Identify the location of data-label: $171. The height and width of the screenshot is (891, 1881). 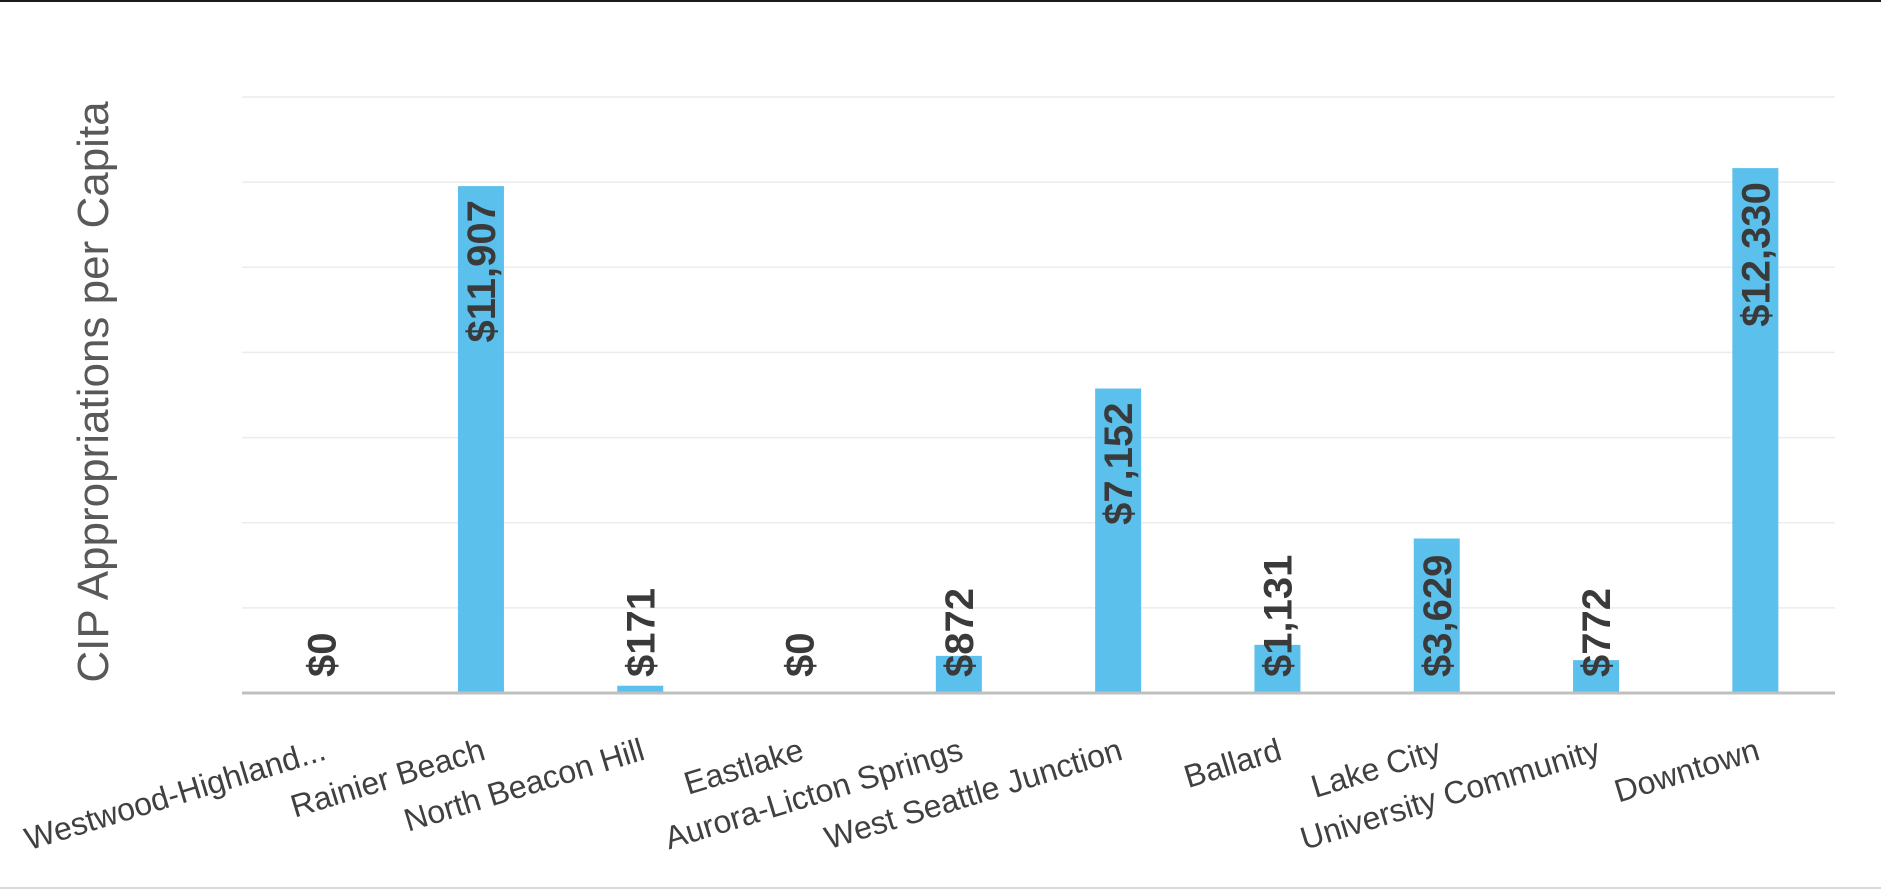
(641, 632).